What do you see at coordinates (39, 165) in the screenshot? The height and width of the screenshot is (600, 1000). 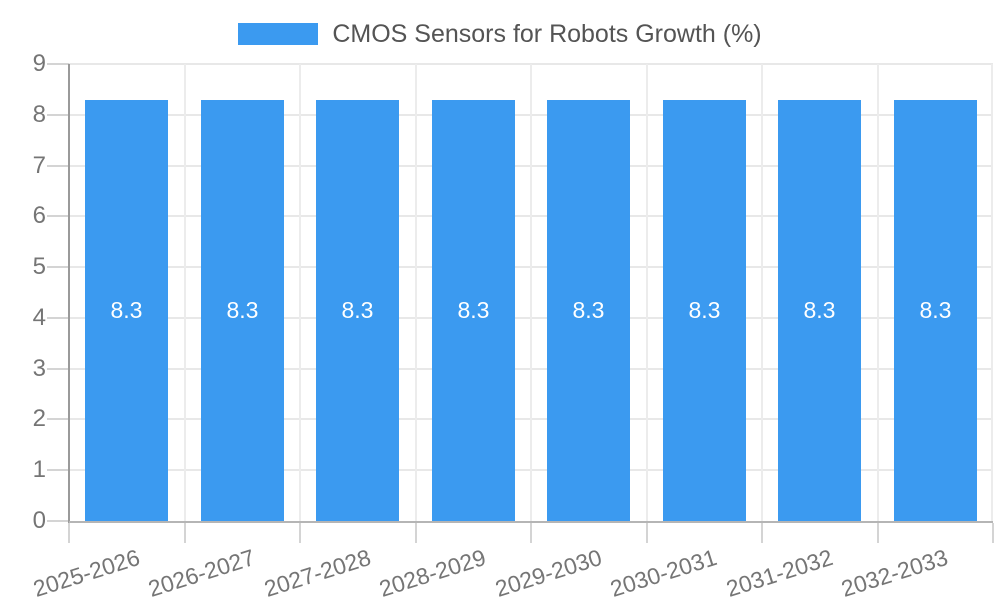 I see `y-tick-label: 7` at bounding box center [39, 165].